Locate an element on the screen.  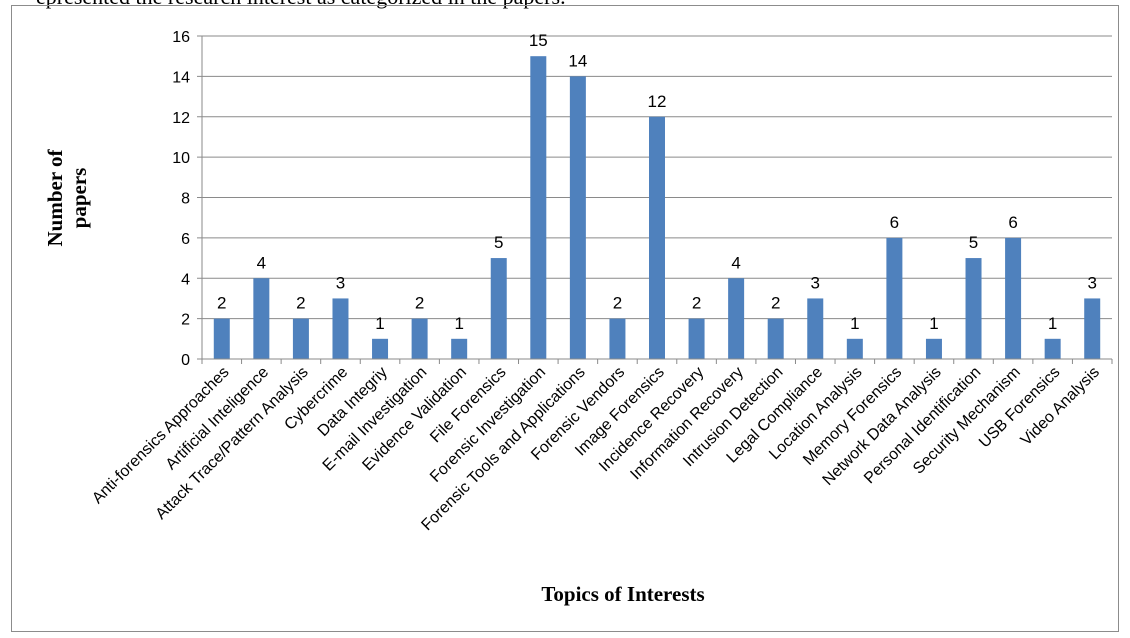
x-tick-label: Attack Trace/Pattern Analysis is located at coordinates (232, 443).